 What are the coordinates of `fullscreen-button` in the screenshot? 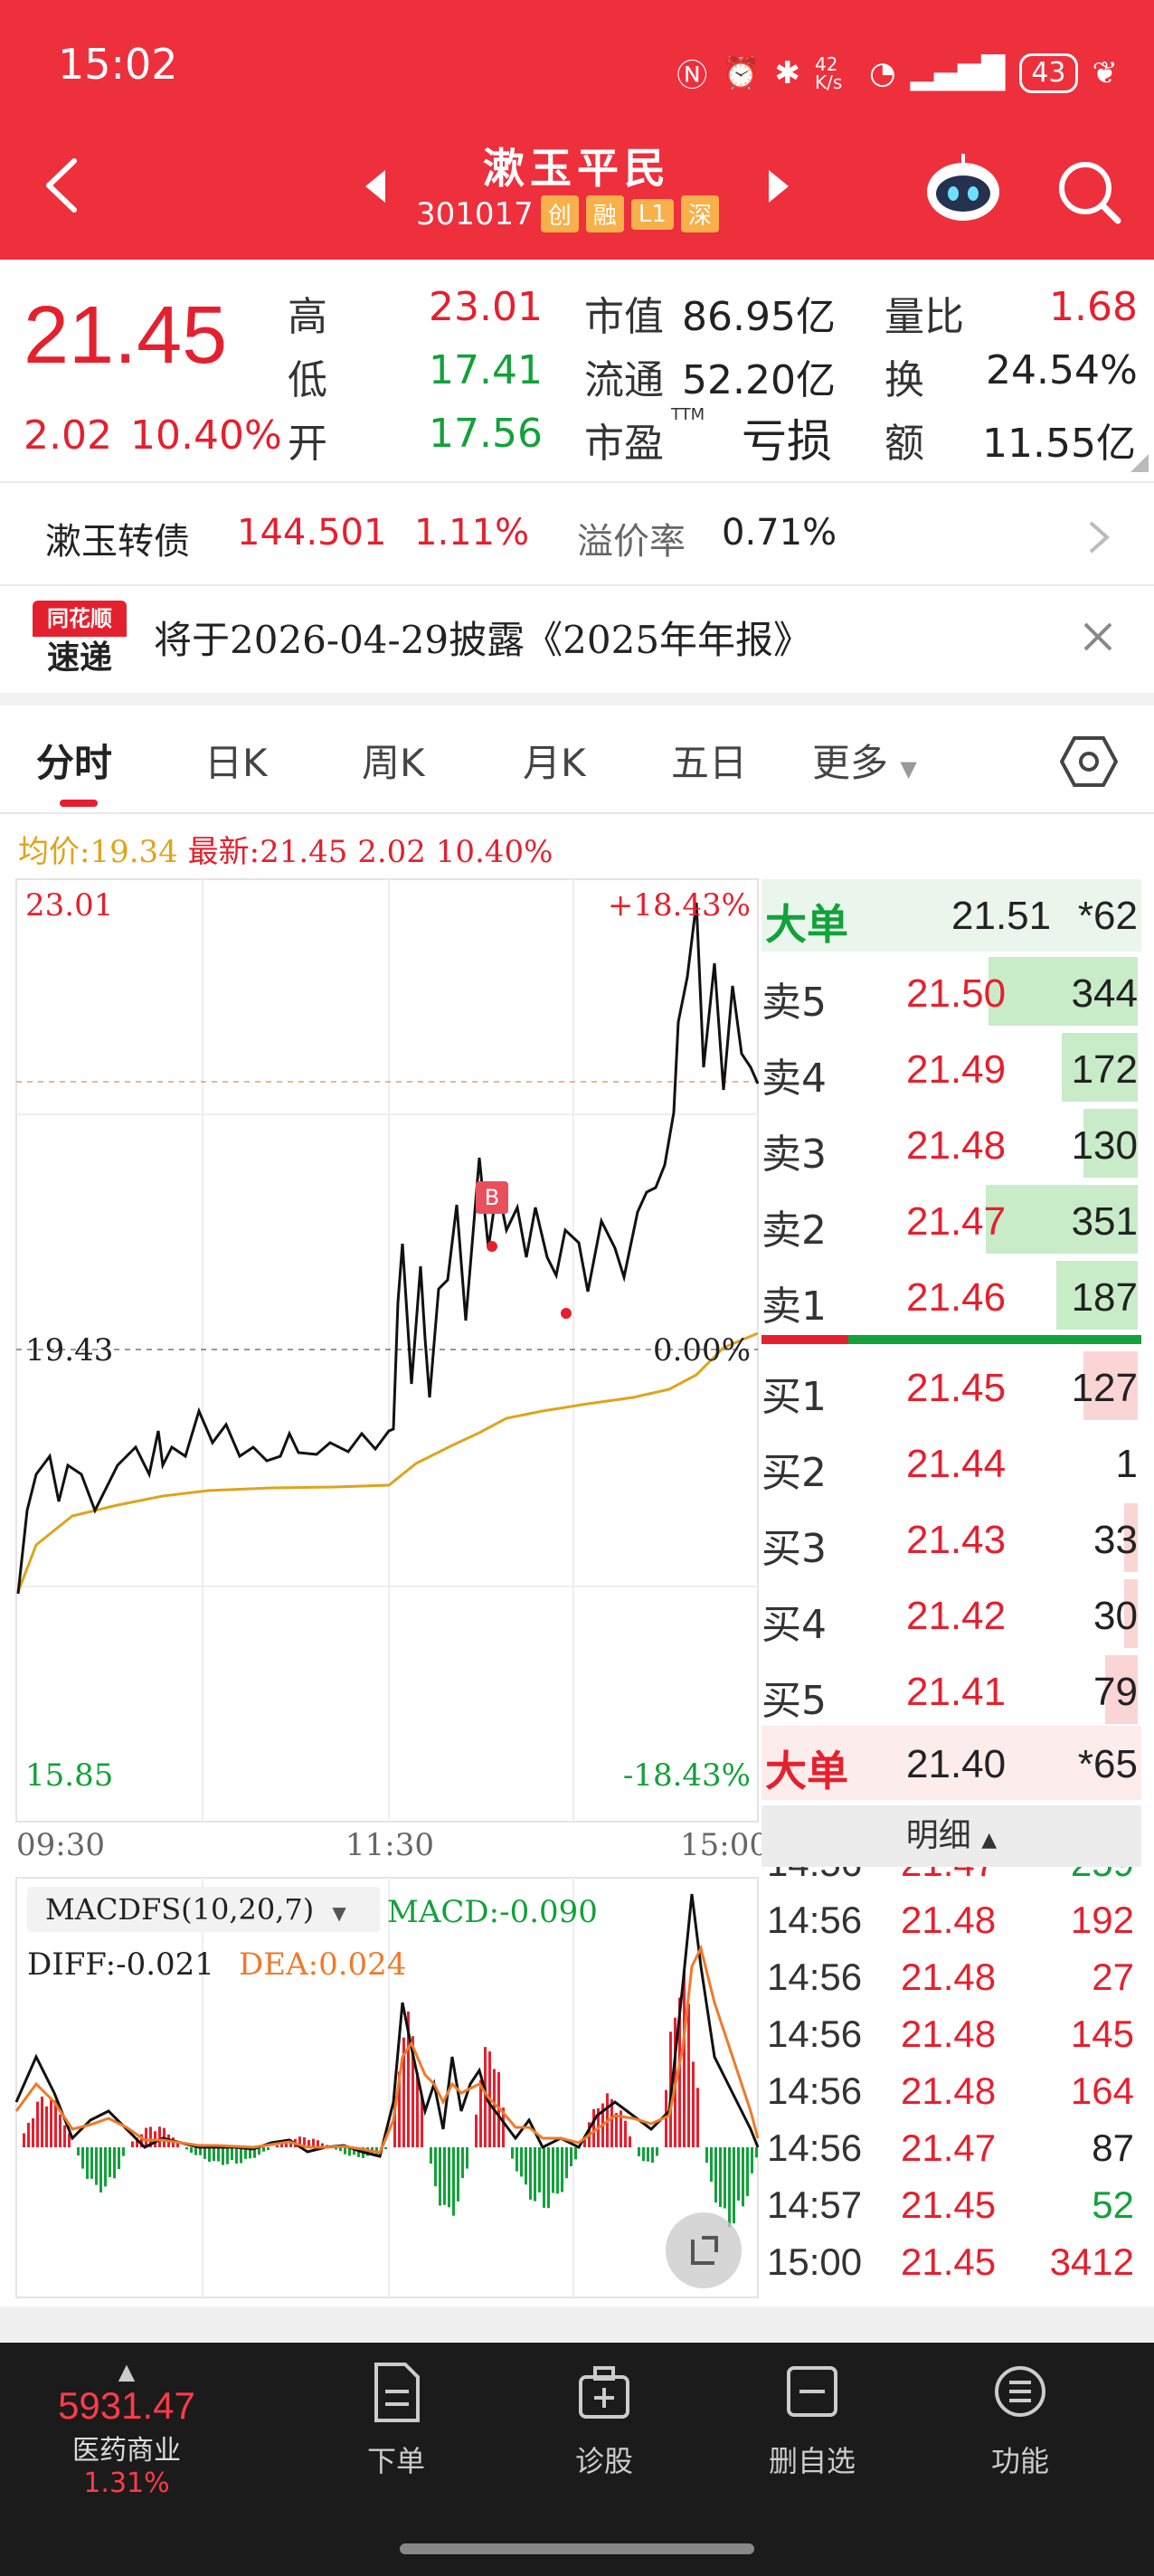 It's located at (704, 2250).